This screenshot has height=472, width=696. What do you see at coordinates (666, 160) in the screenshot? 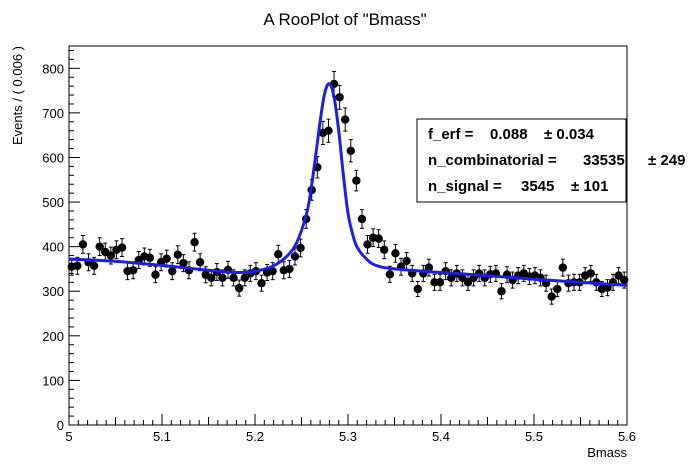
I see `param-error: ± 249` at bounding box center [666, 160].